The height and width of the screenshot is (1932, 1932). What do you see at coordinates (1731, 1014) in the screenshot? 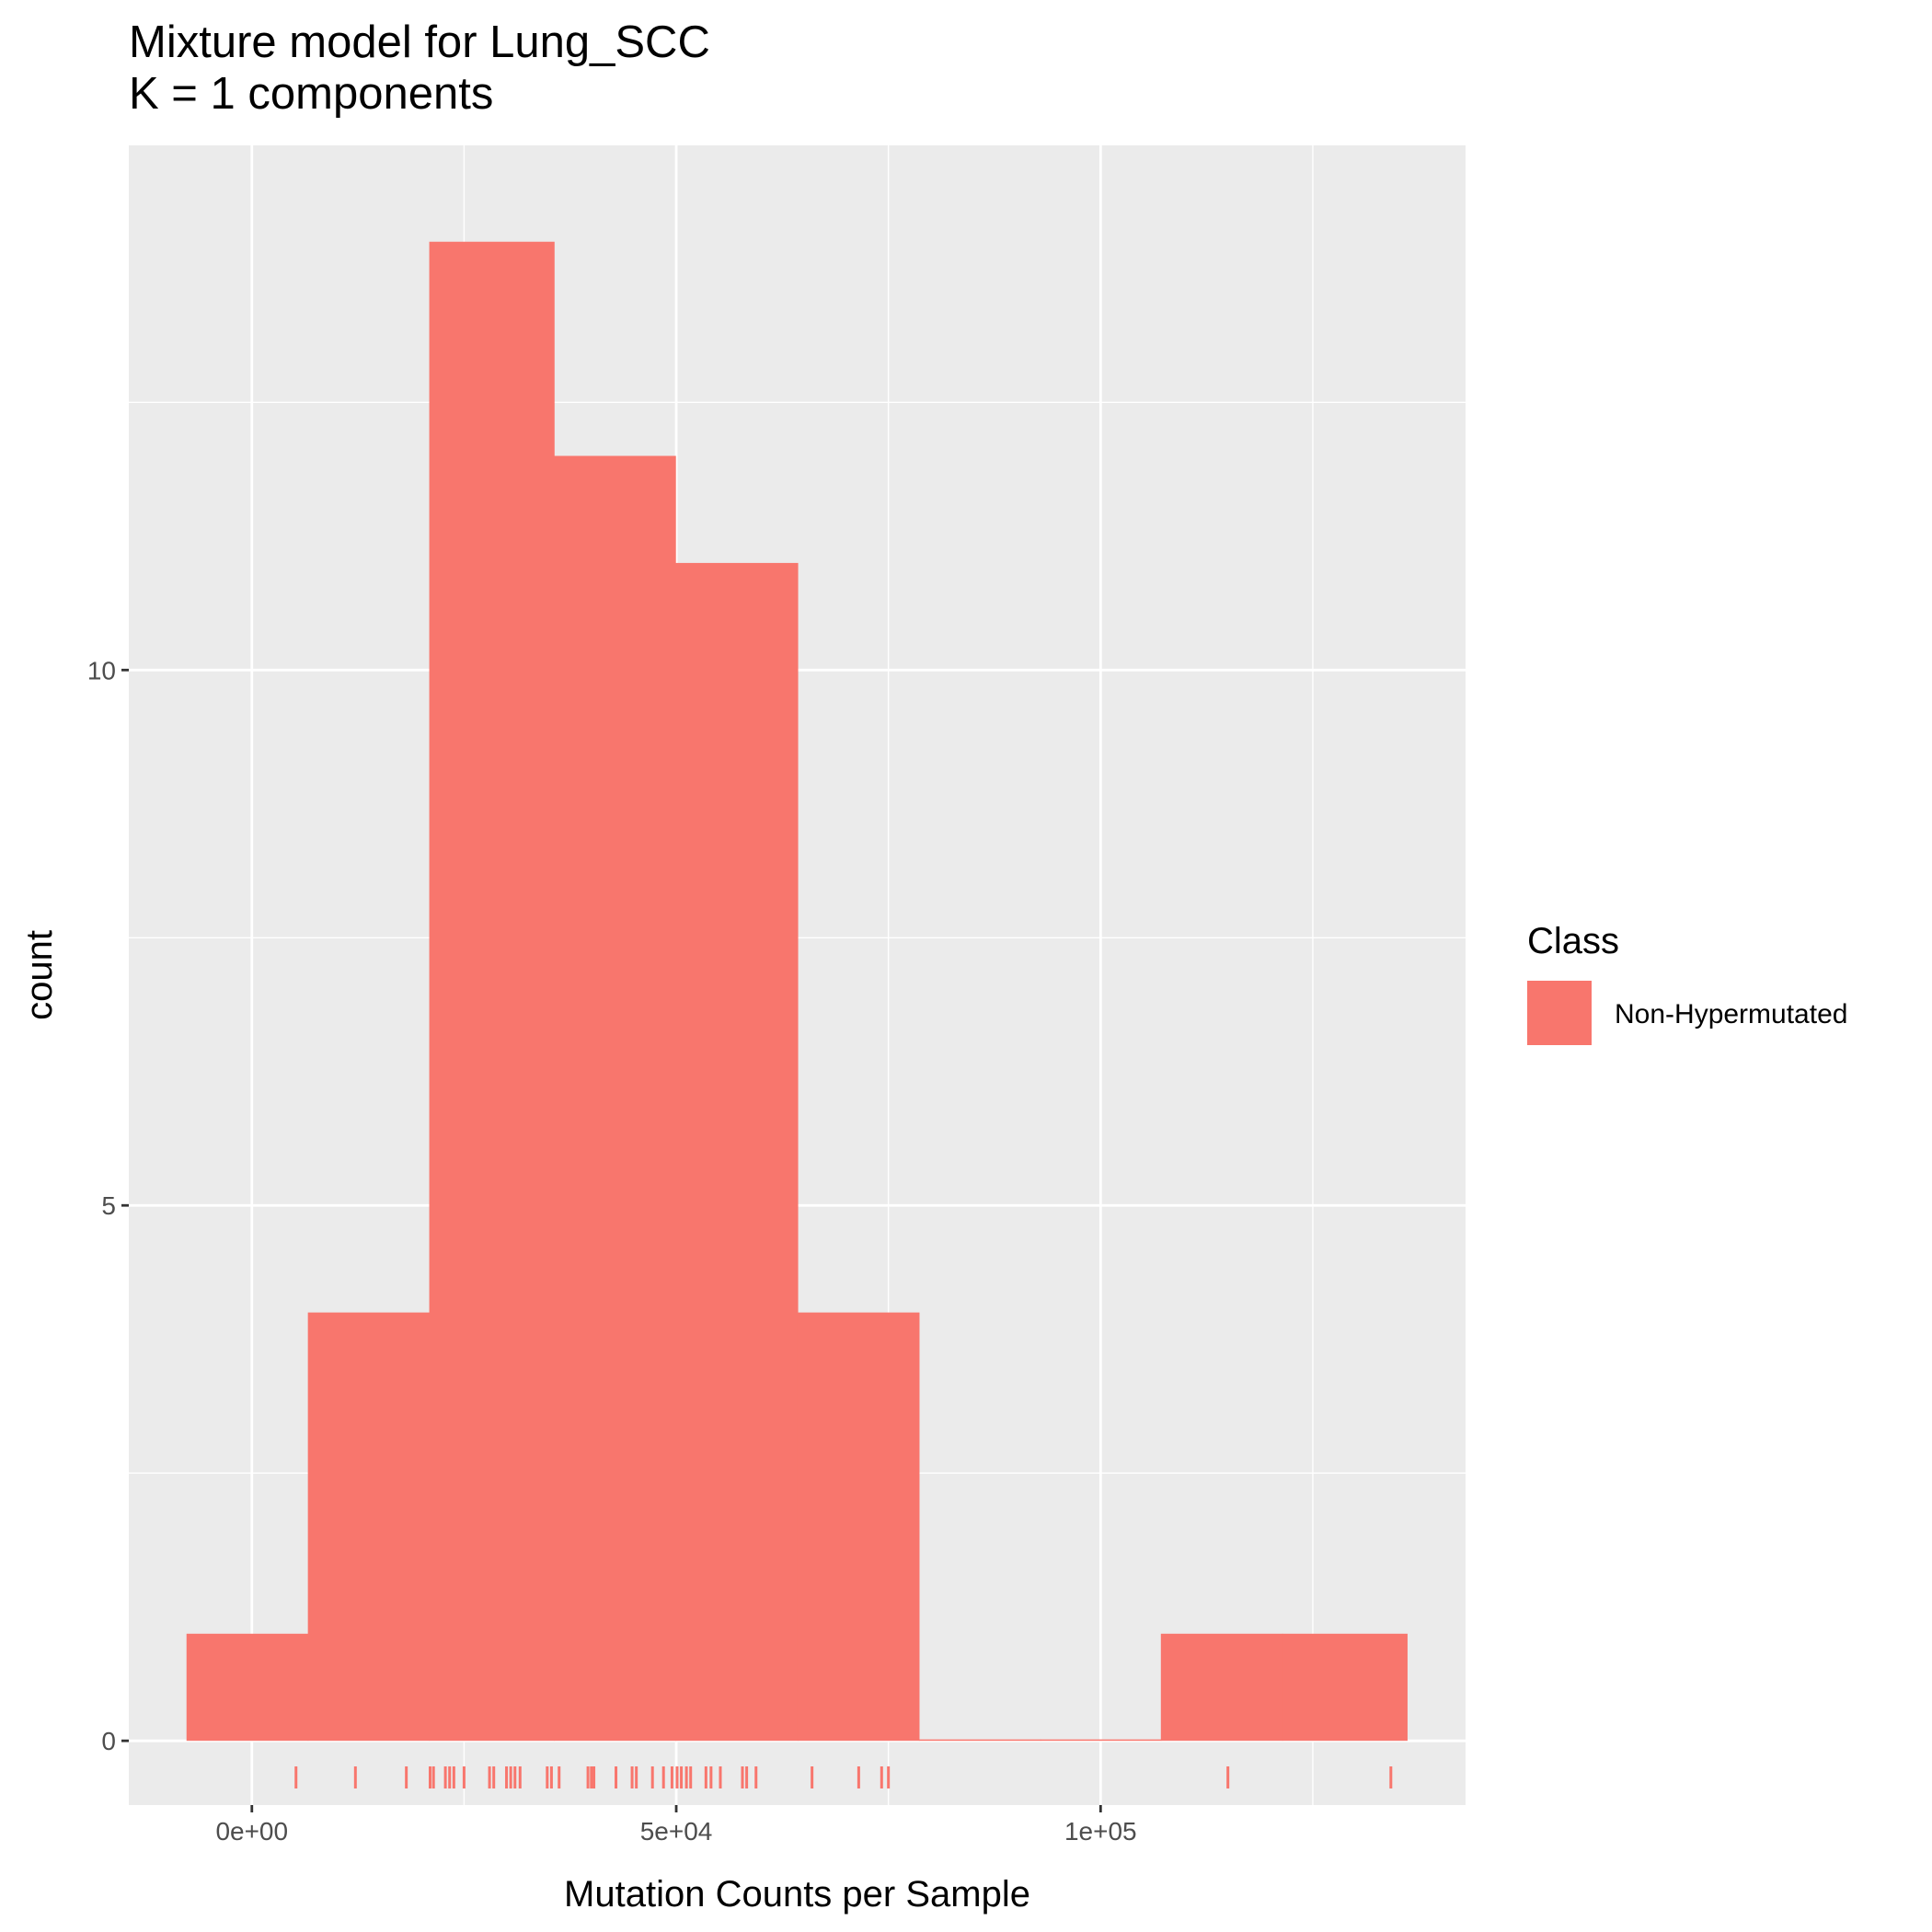
I see `legend-label: Non-Hypermutated` at bounding box center [1731, 1014].